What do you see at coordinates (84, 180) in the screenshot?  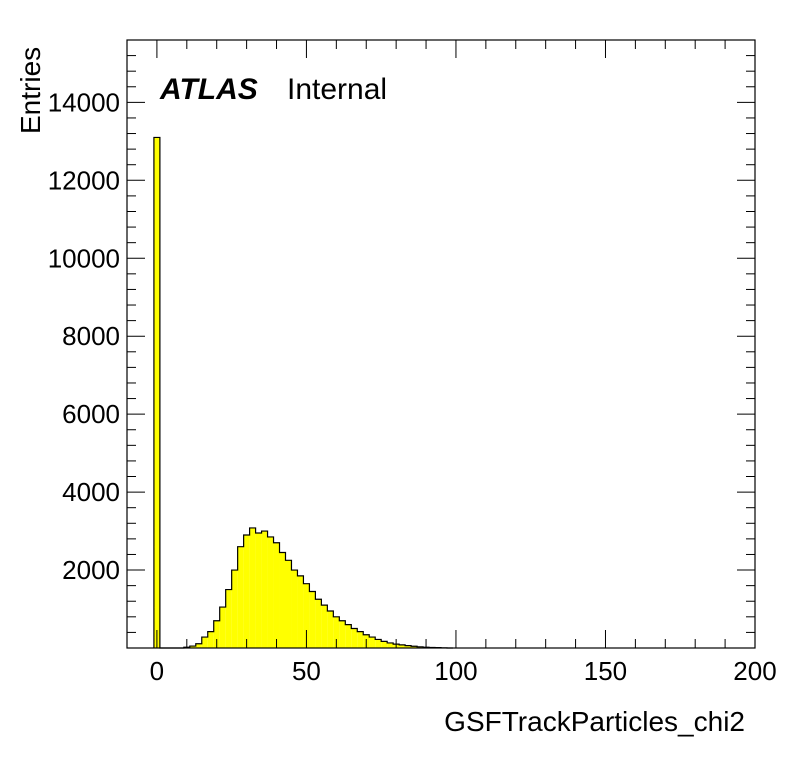 I see `y-tick-label: 12000` at bounding box center [84, 180].